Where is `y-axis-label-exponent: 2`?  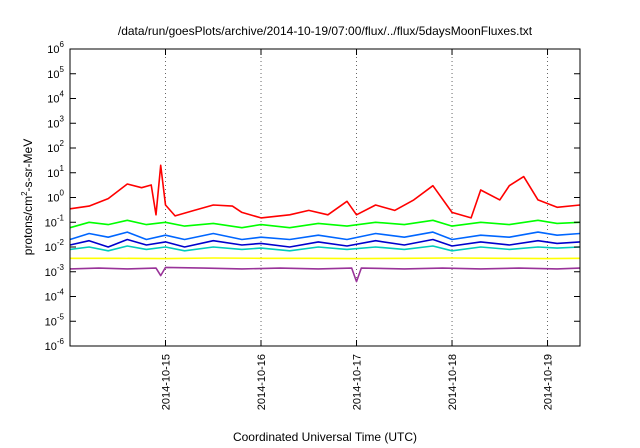
y-axis-label-exponent: 2 is located at coordinates (24, 193).